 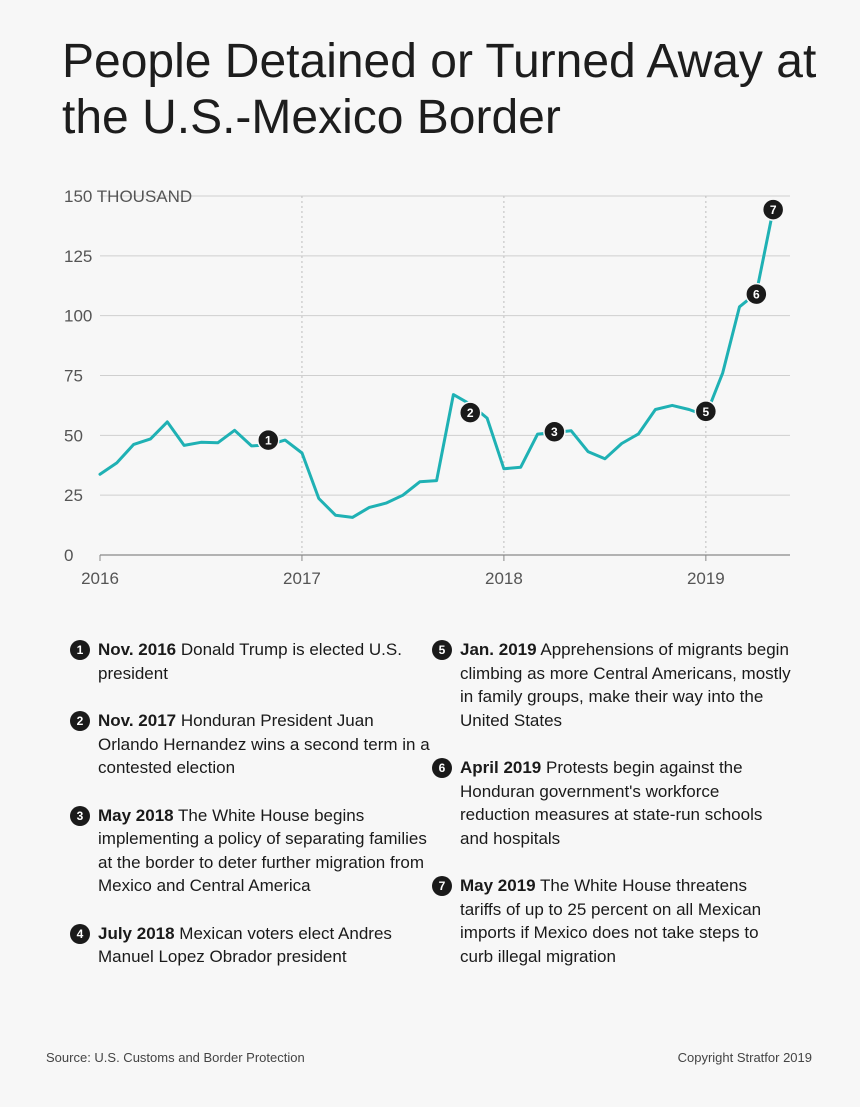 I want to click on event-number-badge: 3, so click(x=80, y=815).